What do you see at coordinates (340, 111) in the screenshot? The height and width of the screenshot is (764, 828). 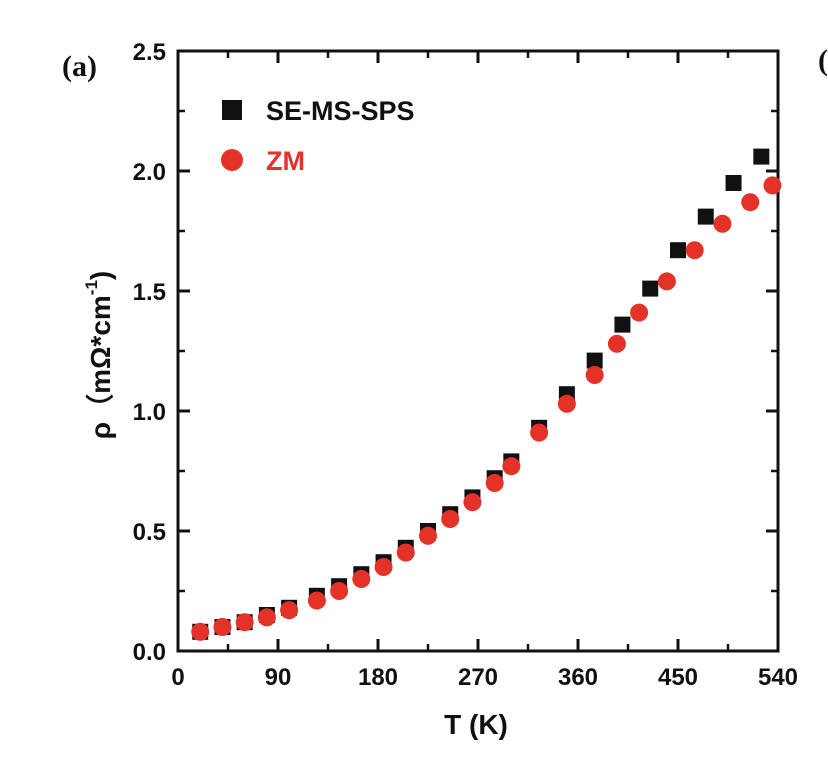 I see `legend-label: SE-MS-SPS` at bounding box center [340, 111].